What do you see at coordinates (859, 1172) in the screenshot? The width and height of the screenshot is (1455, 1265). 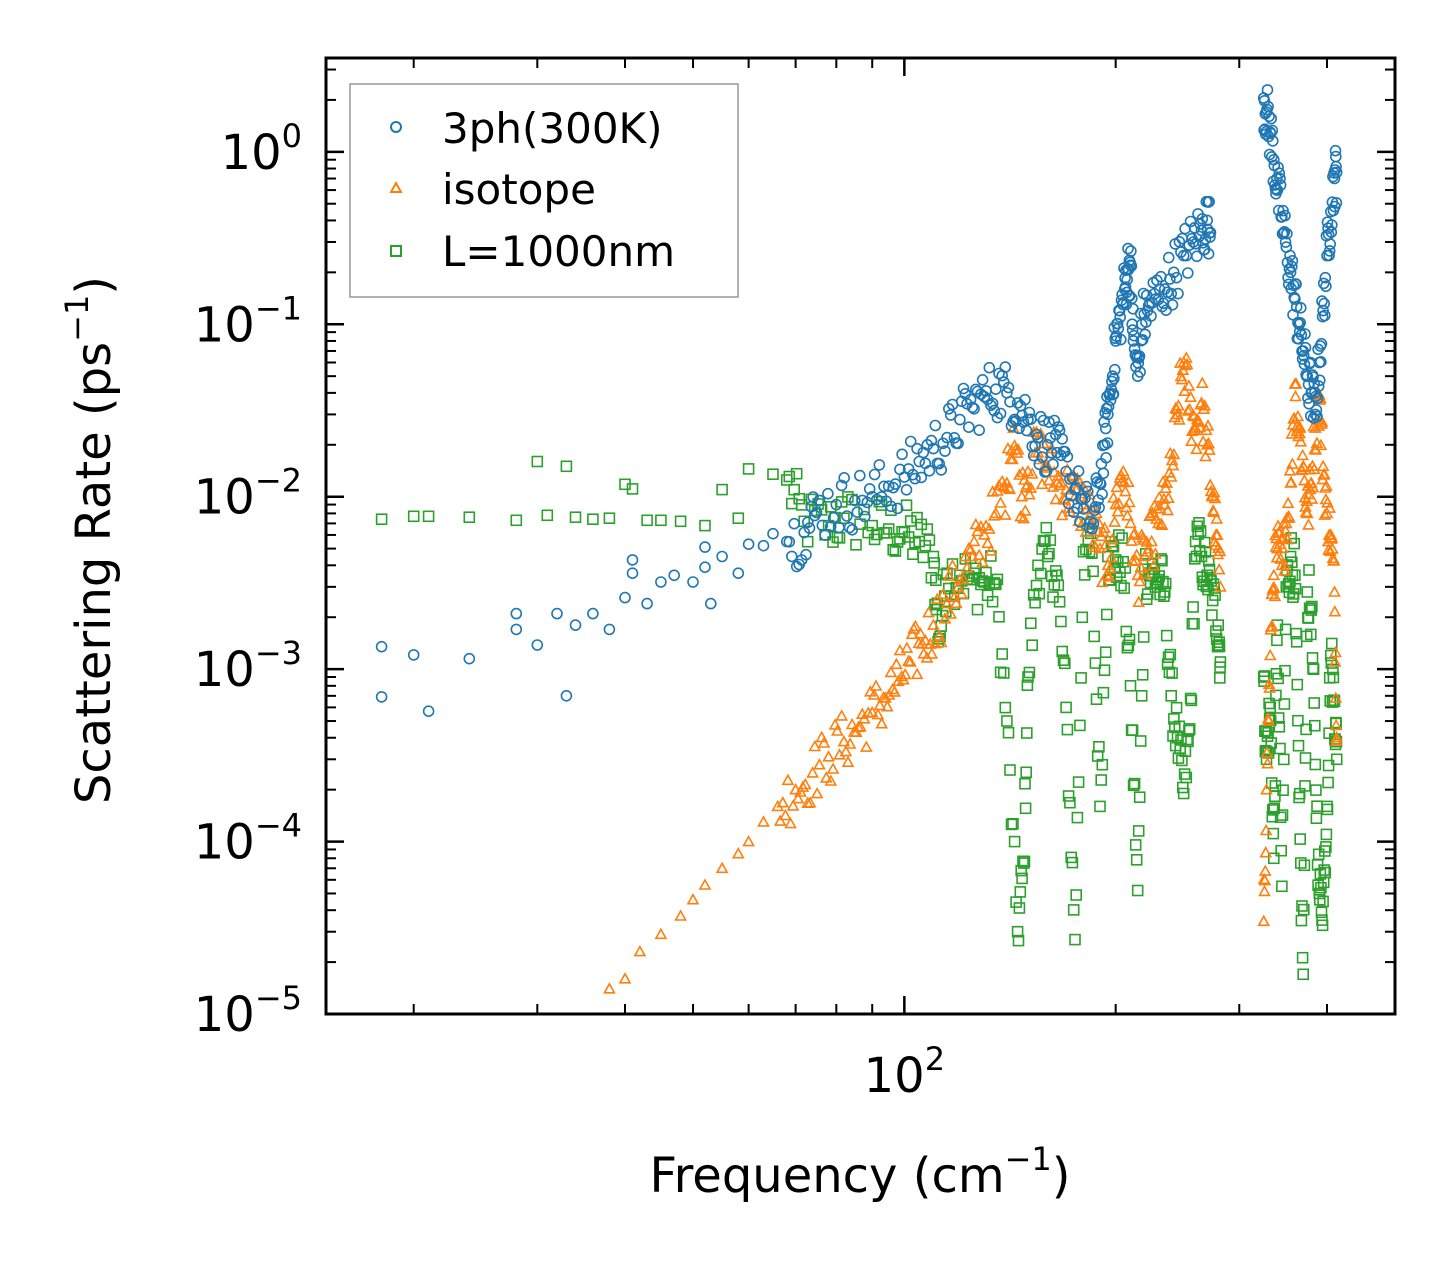 I see `x-axis-label: Frequency (cm−1)` at bounding box center [859, 1172].